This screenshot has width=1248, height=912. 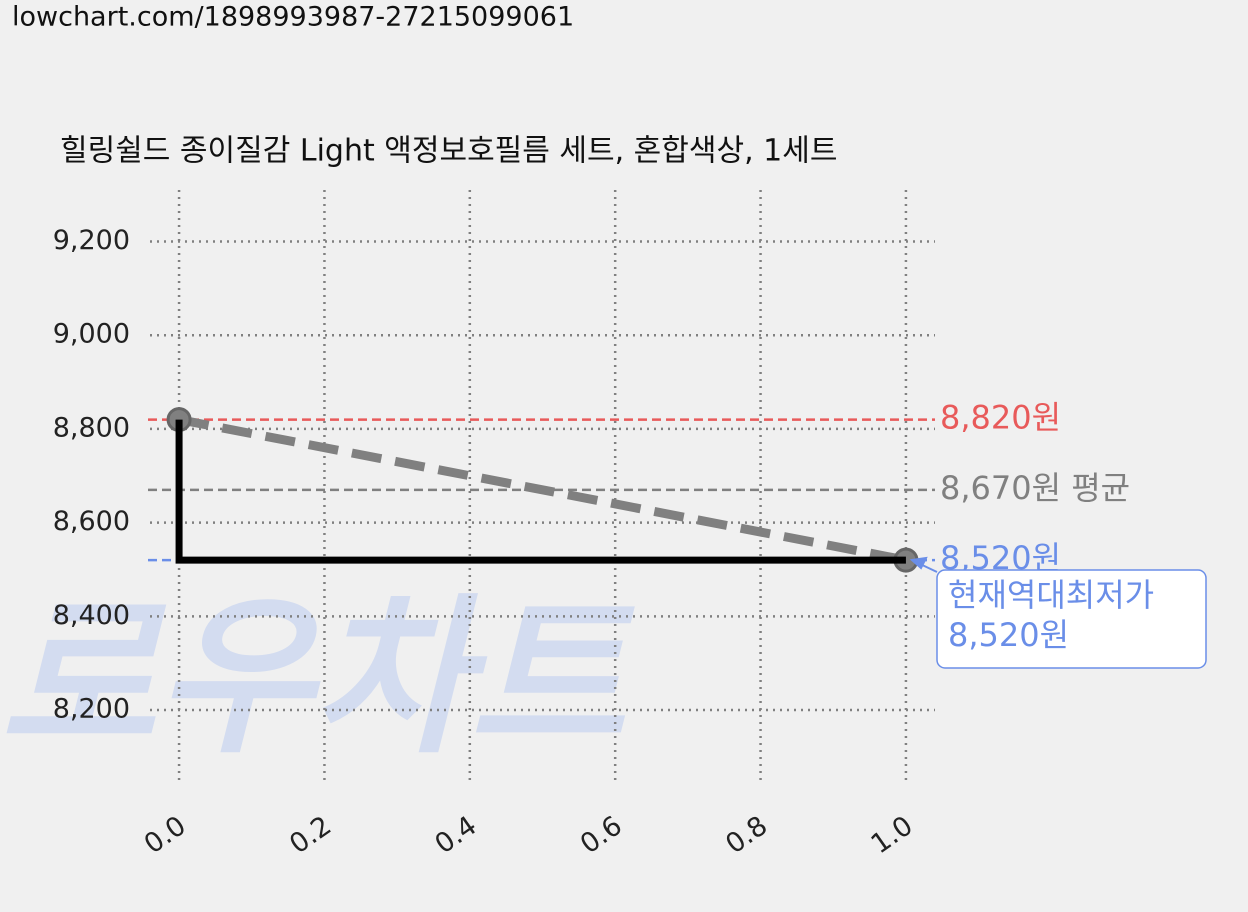 I want to click on annotation-text: 8,520원, so click(x=1008, y=635).